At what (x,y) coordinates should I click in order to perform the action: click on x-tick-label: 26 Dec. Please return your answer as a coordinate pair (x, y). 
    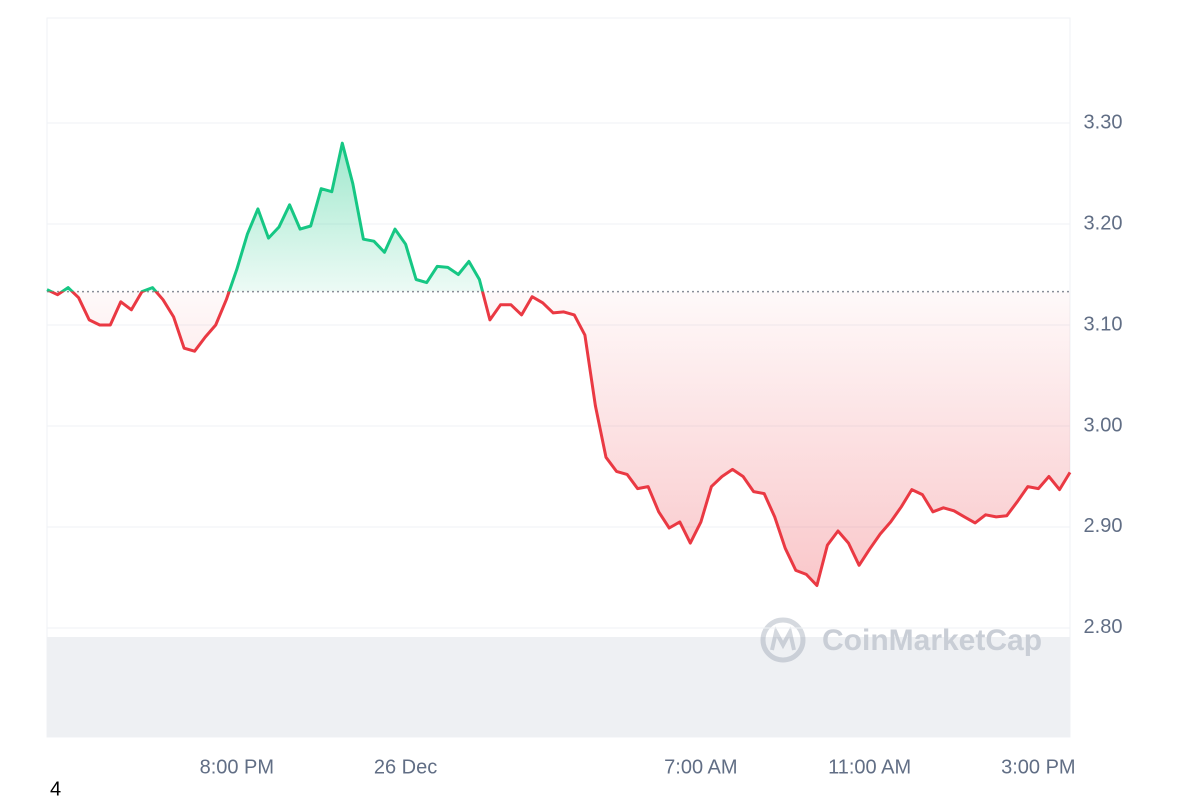
    Looking at the image, I should click on (405, 767).